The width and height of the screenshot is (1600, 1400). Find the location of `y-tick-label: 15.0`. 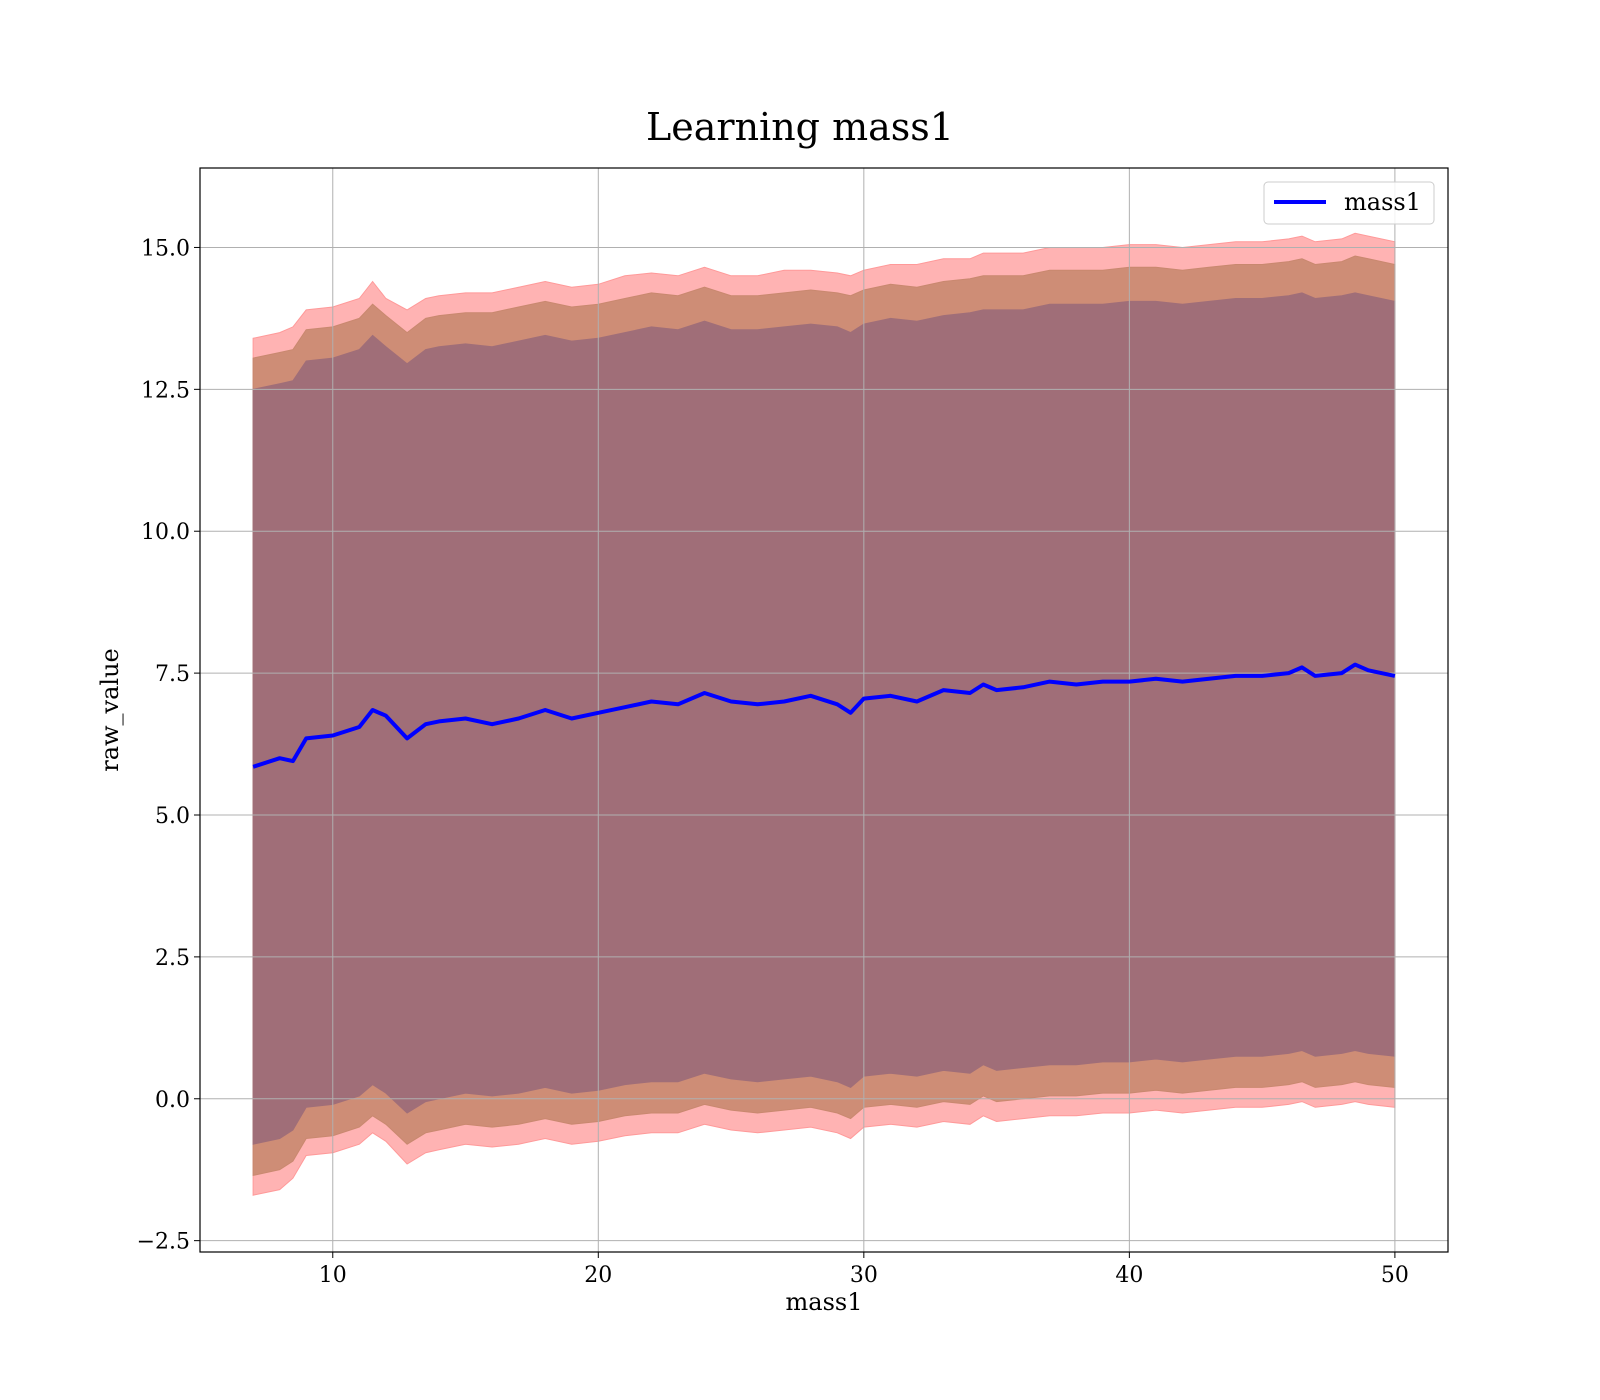

y-tick-label: 15.0 is located at coordinates (165, 248).